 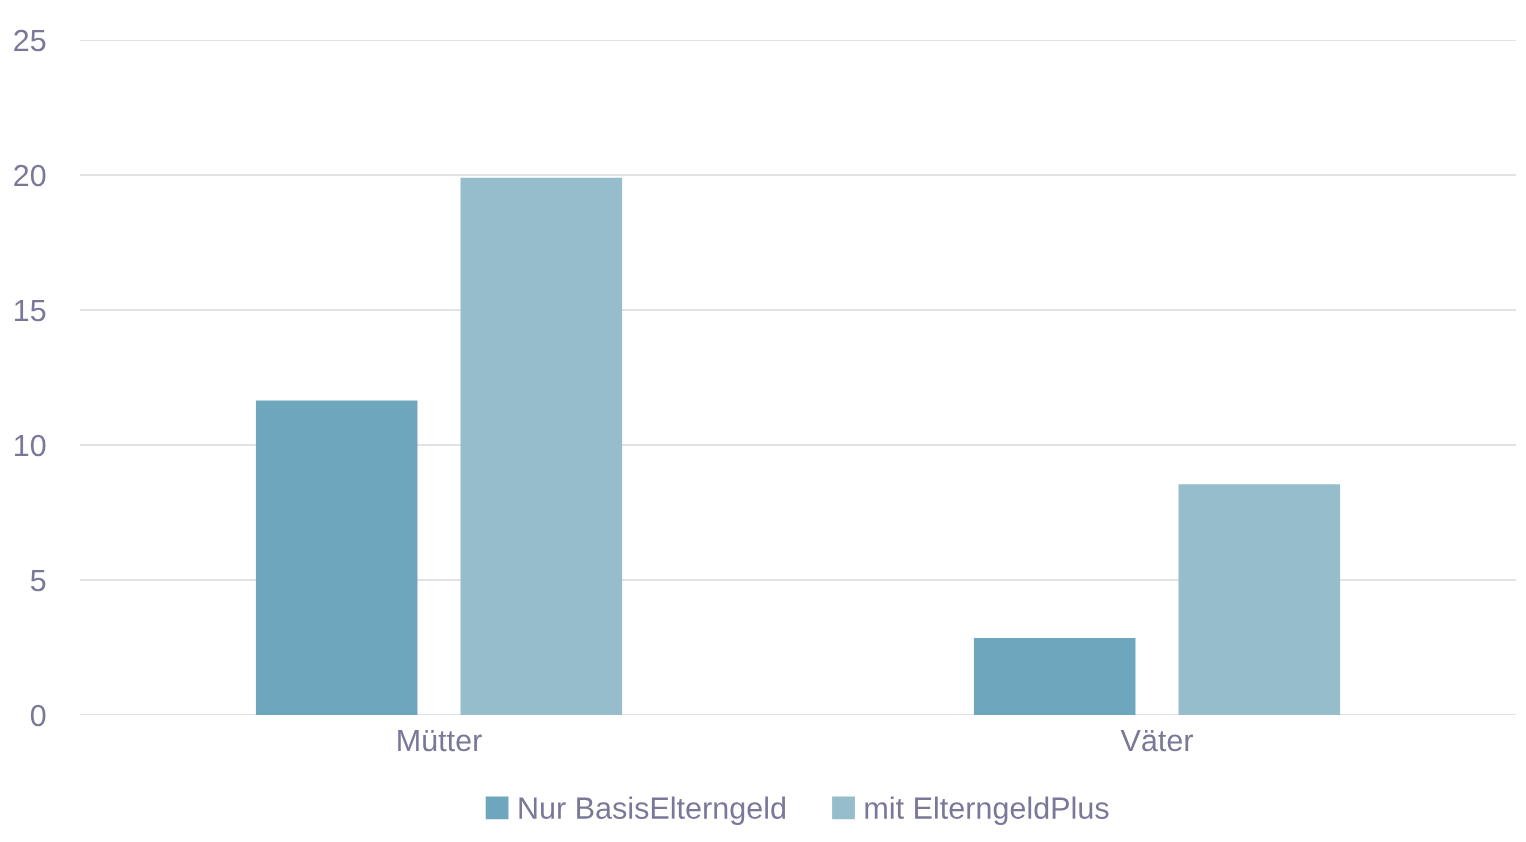 What do you see at coordinates (987, 810) in the screenshot?
I see `legend-label: mit ElterngeldPlus` at bounding box center [987, 810].